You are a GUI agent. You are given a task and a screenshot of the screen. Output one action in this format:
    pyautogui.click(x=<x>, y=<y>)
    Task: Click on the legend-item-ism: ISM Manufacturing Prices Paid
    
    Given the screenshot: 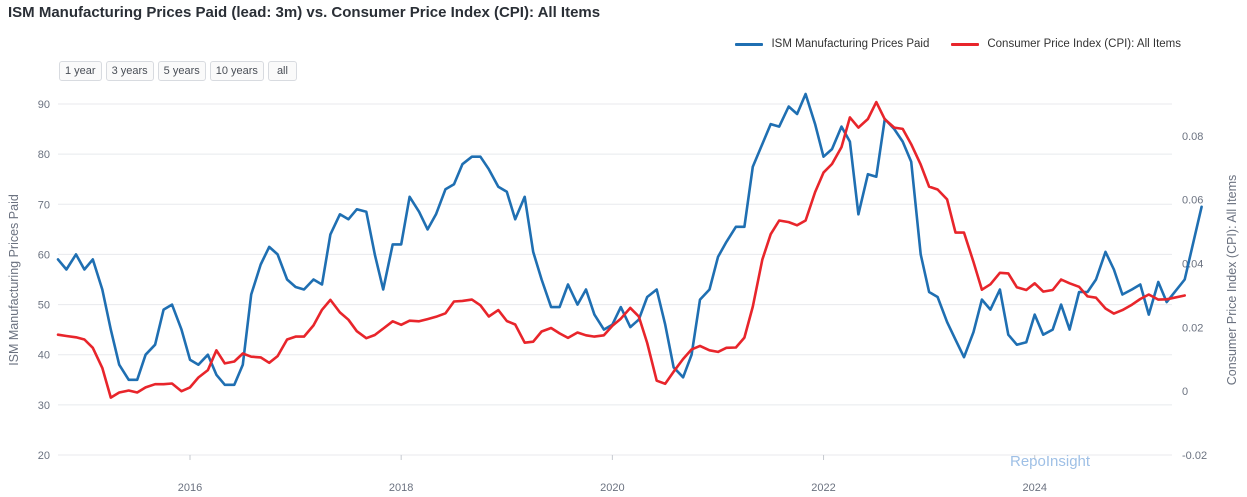 What is the action you would take?
    pyautogui.click(x=832, y=44)
    